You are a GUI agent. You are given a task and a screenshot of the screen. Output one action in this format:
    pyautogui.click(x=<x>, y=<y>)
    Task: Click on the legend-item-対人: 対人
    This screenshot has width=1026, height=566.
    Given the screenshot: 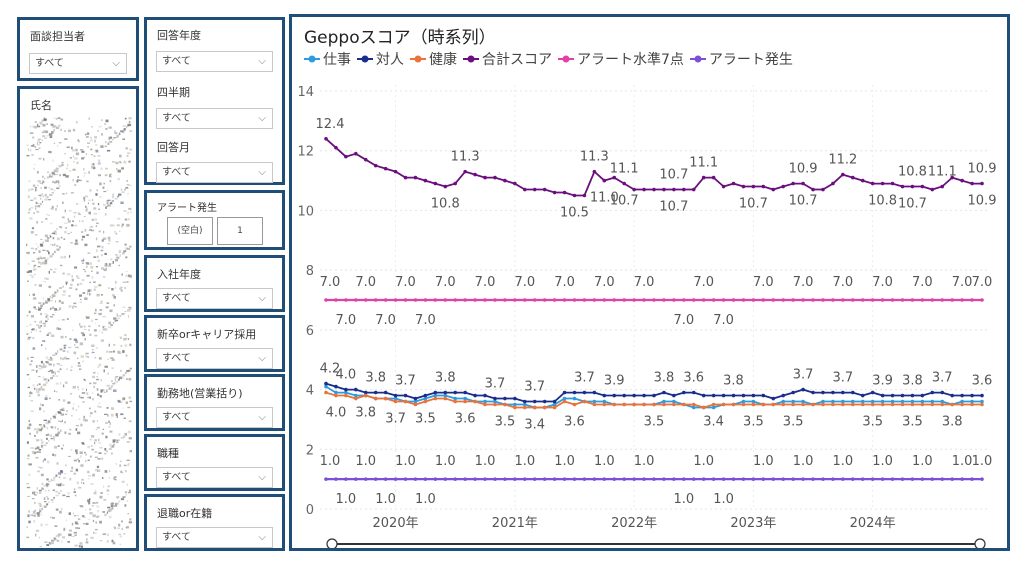 What is the action you would take?
    pyautogui.click(x=380, y=59)
    